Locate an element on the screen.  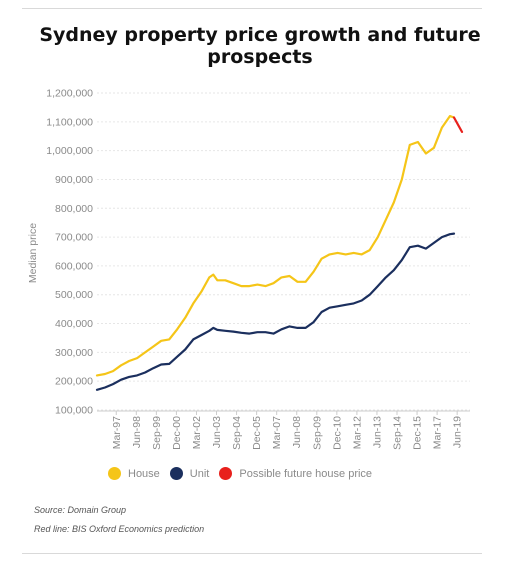
x-tick-label: Mar-97 is located at coordinates (117, 432).